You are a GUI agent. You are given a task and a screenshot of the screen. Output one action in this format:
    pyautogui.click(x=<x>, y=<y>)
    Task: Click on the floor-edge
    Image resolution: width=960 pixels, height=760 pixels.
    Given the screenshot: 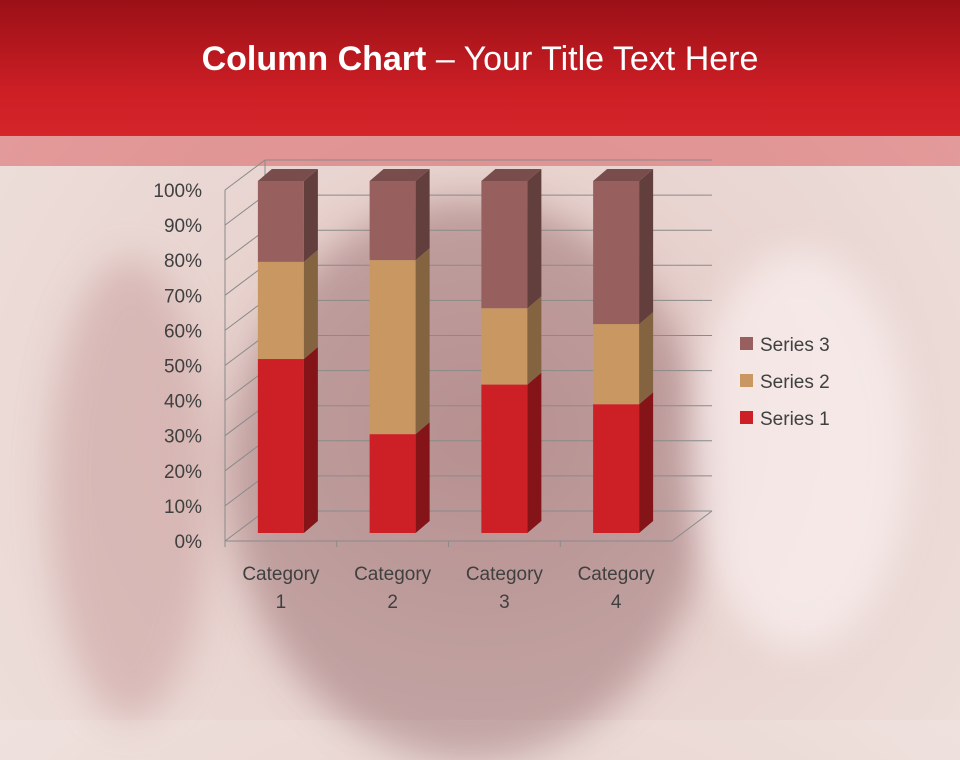 What is the action you would take?
    pyautogui.click(x=469, y=526)
    